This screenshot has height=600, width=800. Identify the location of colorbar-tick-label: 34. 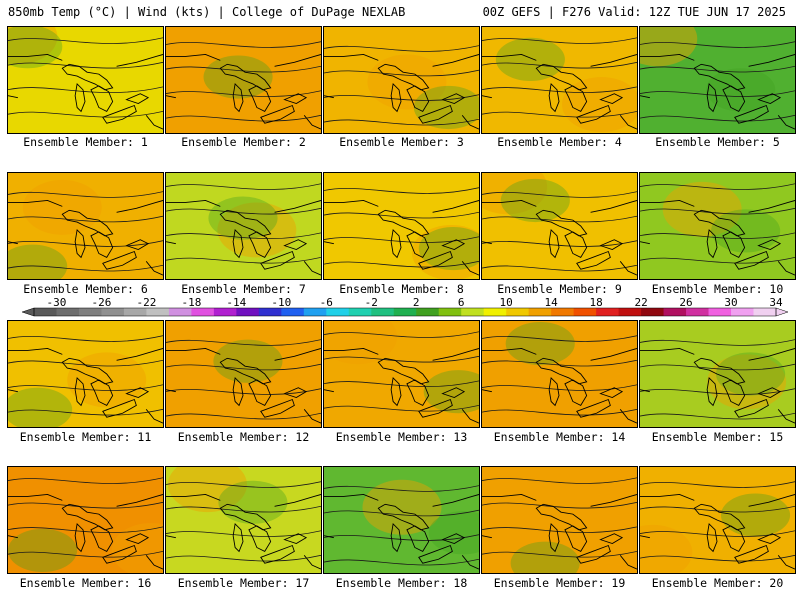
(776, 303).